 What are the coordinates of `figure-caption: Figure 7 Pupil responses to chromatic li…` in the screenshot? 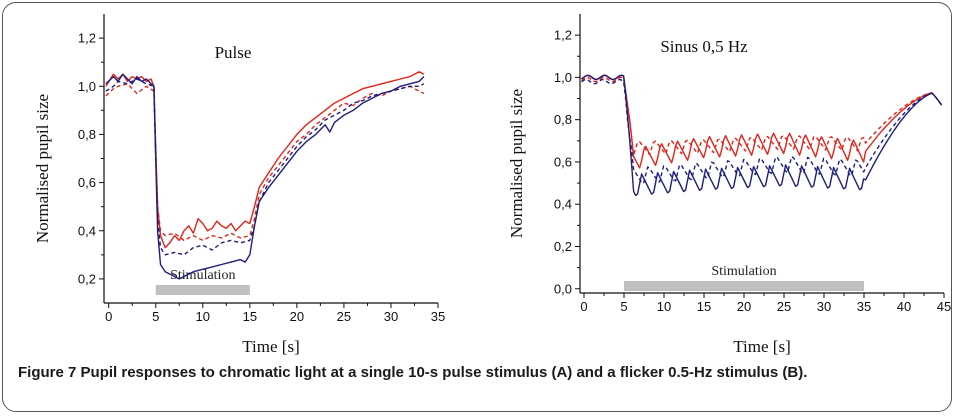 It's located at (478, 372).